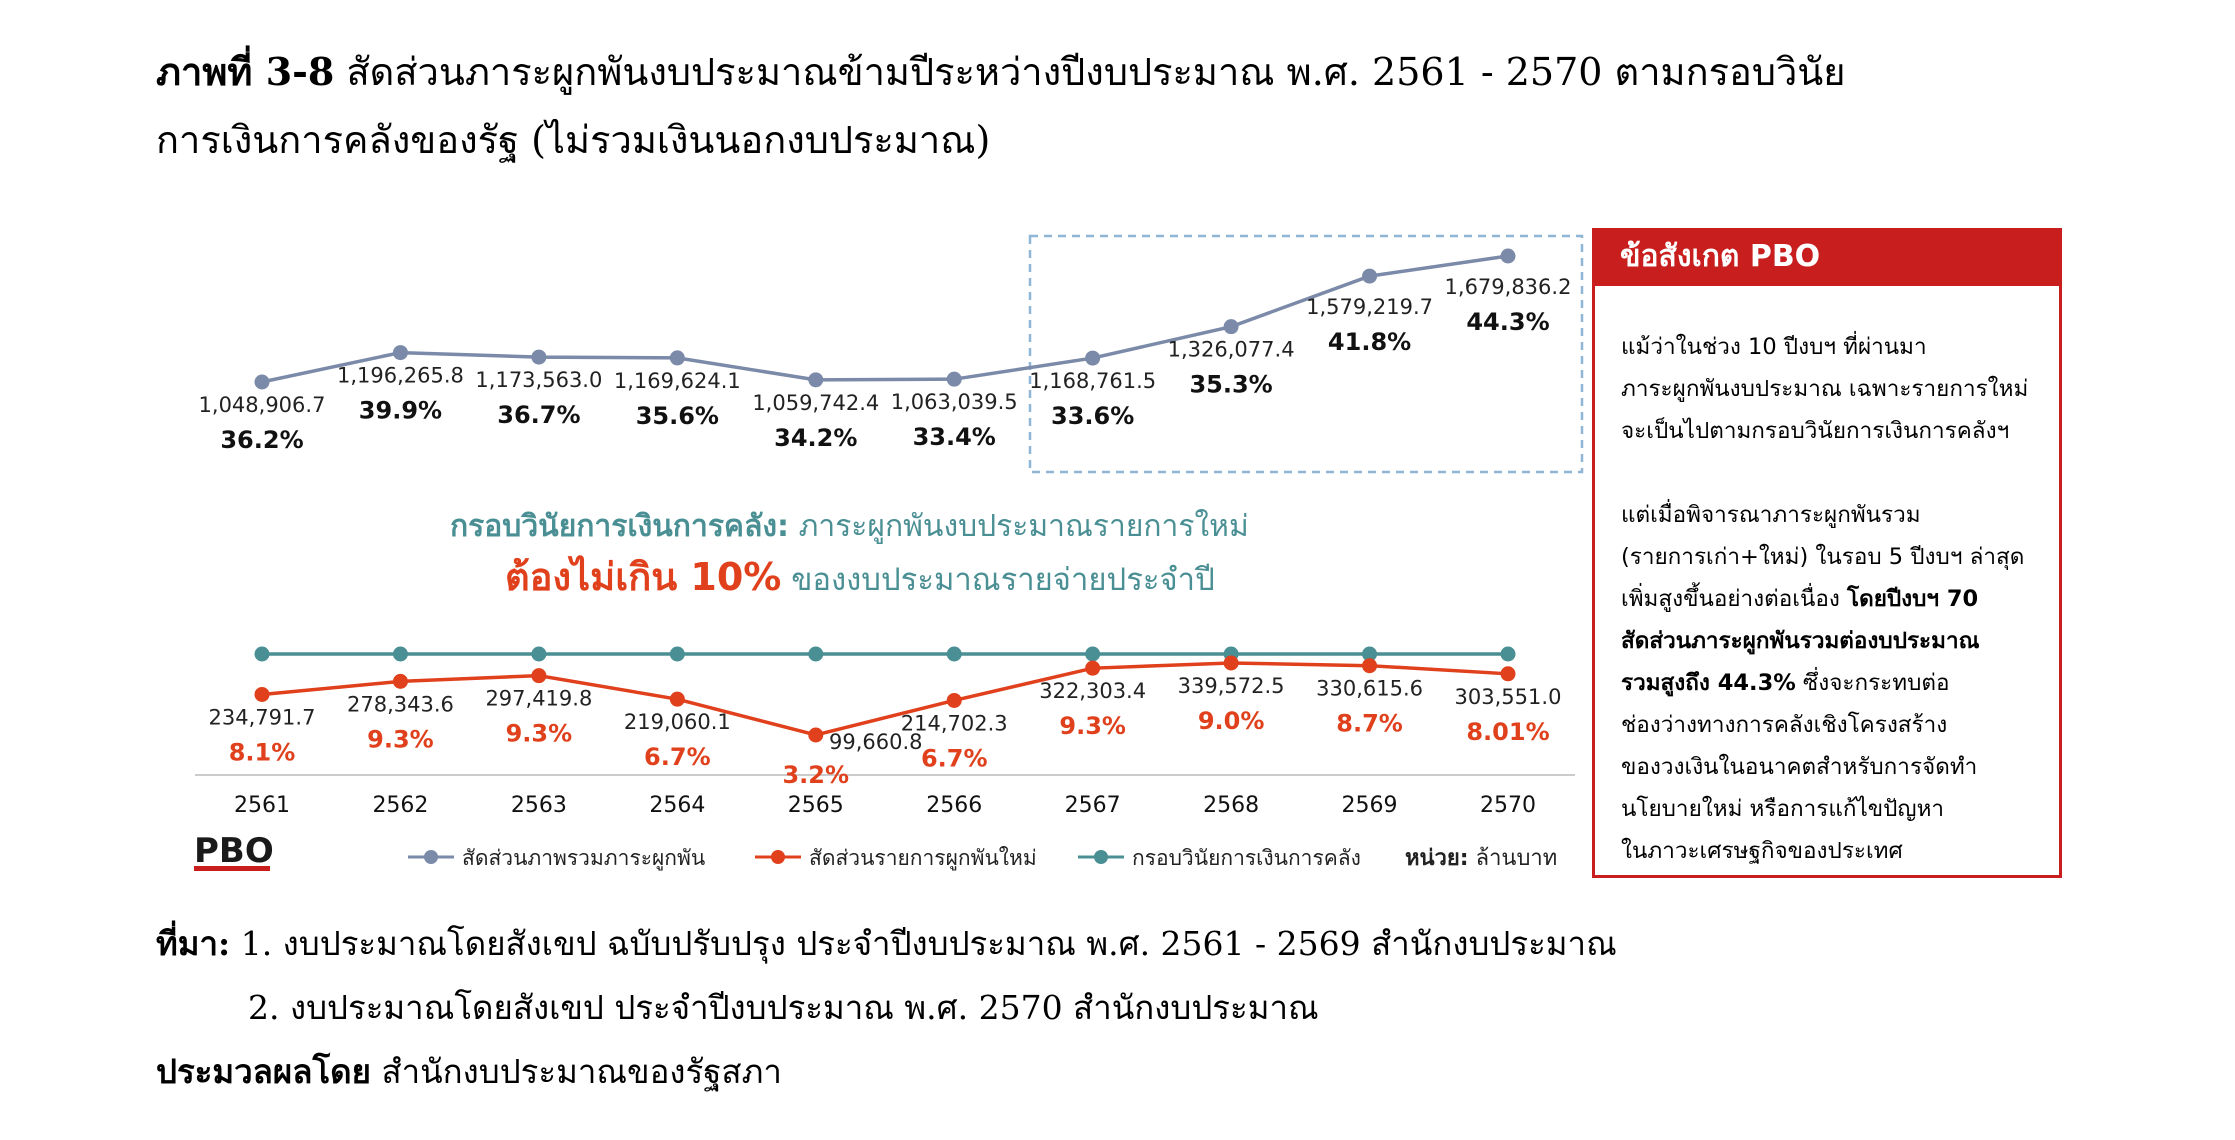 Image resolution: width=2235 pixels, height=1140 pixels. Describe the element at coordinates (1785, 683) in the screenshot. I see `pbo-para2-line5: รวมสูงถึง 44.3% ซึ่งจะกระทบต่อ` at that location.